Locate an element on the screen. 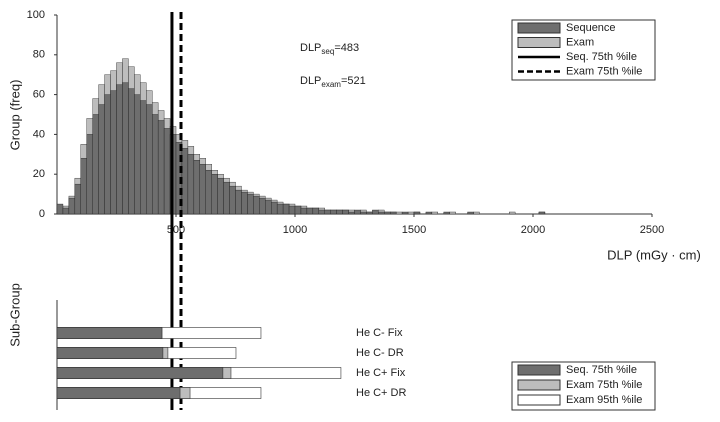 This screenshot has width=720, height=422. legend-label: Exam 95th %ile is located at coordinates (604, 400).